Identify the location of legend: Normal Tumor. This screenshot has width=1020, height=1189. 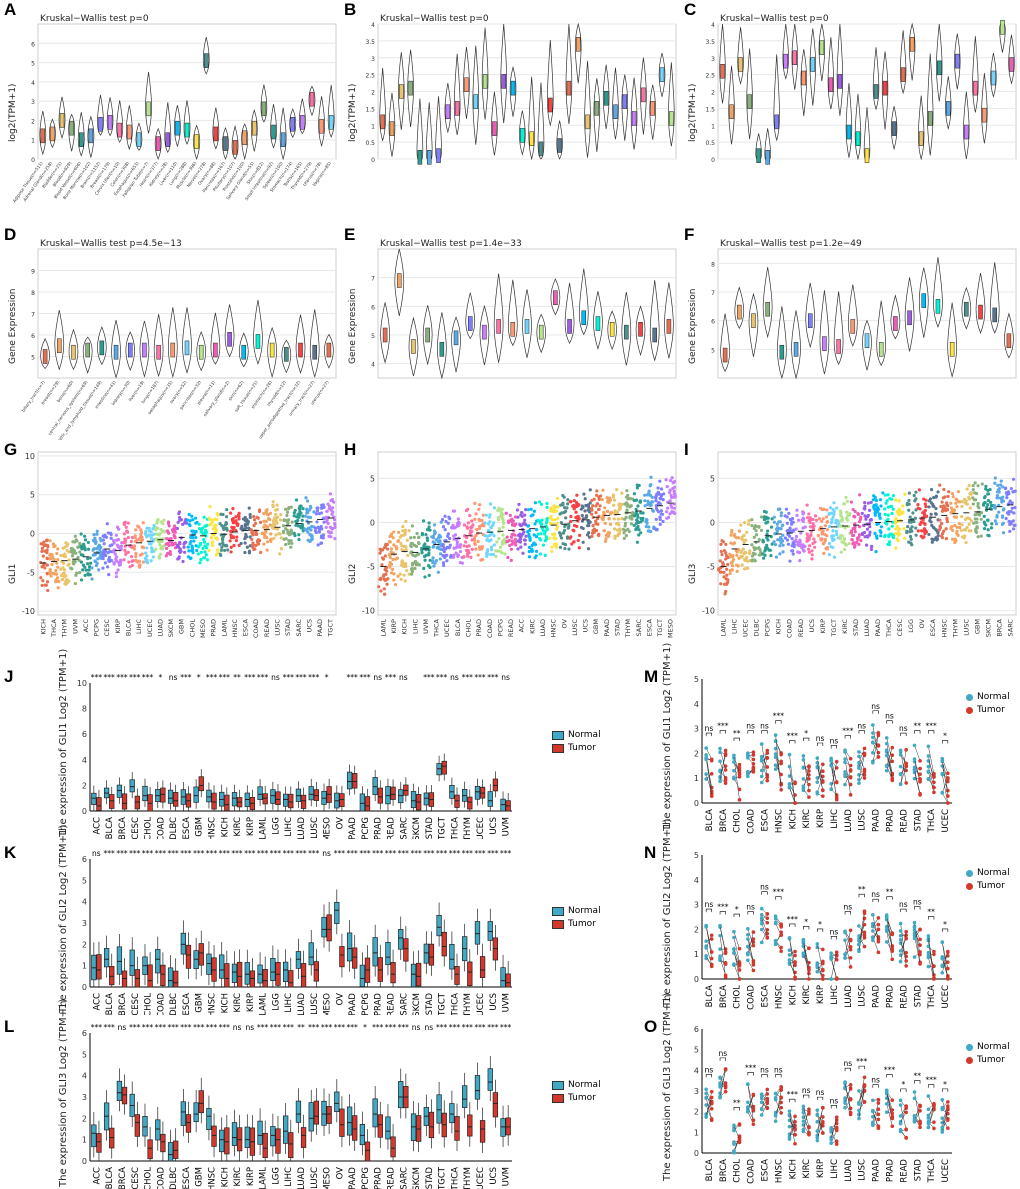
(576, 1090).